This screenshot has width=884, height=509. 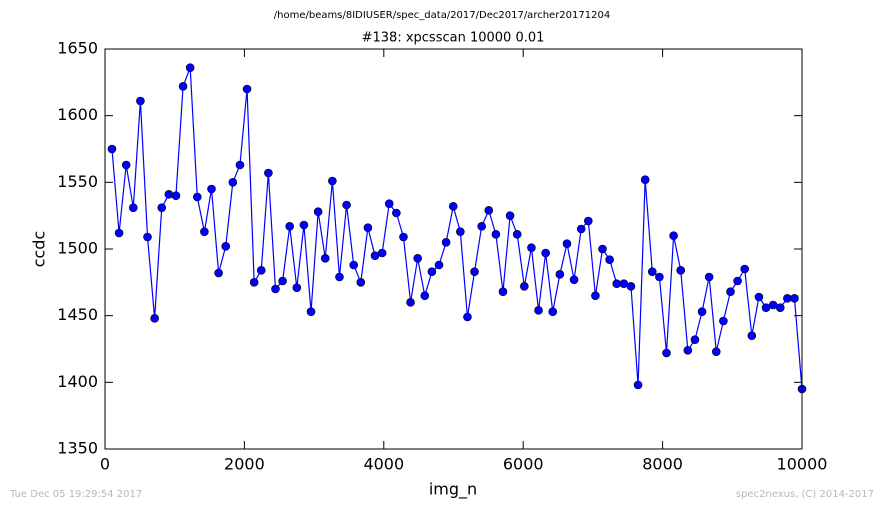 What do you see at coordinates (77, 181) in the screenshot?
I see `y-tick-label: 1550` at bounding box center [77, 181].